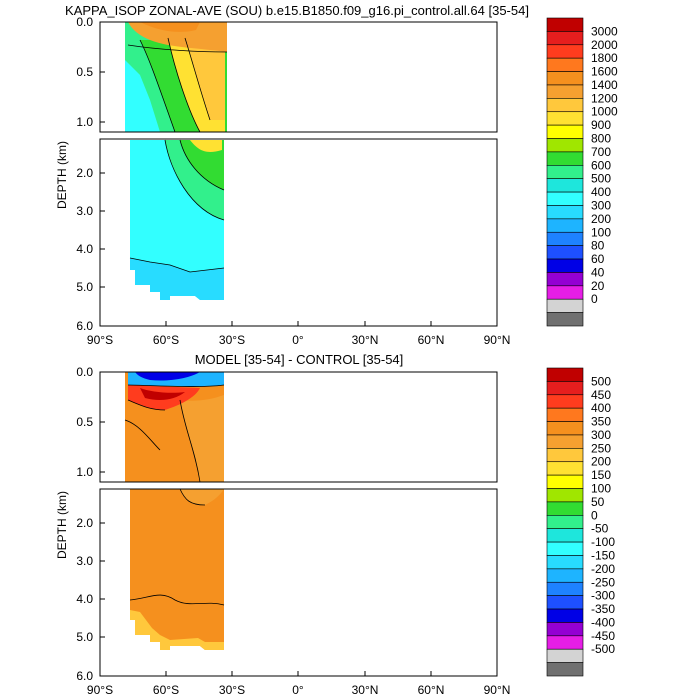 This screenshot has height=700, width=700. Describe the element at coordinates (84, 422) in the screenshot. I see `y-tick-label: 0.5` at that location.